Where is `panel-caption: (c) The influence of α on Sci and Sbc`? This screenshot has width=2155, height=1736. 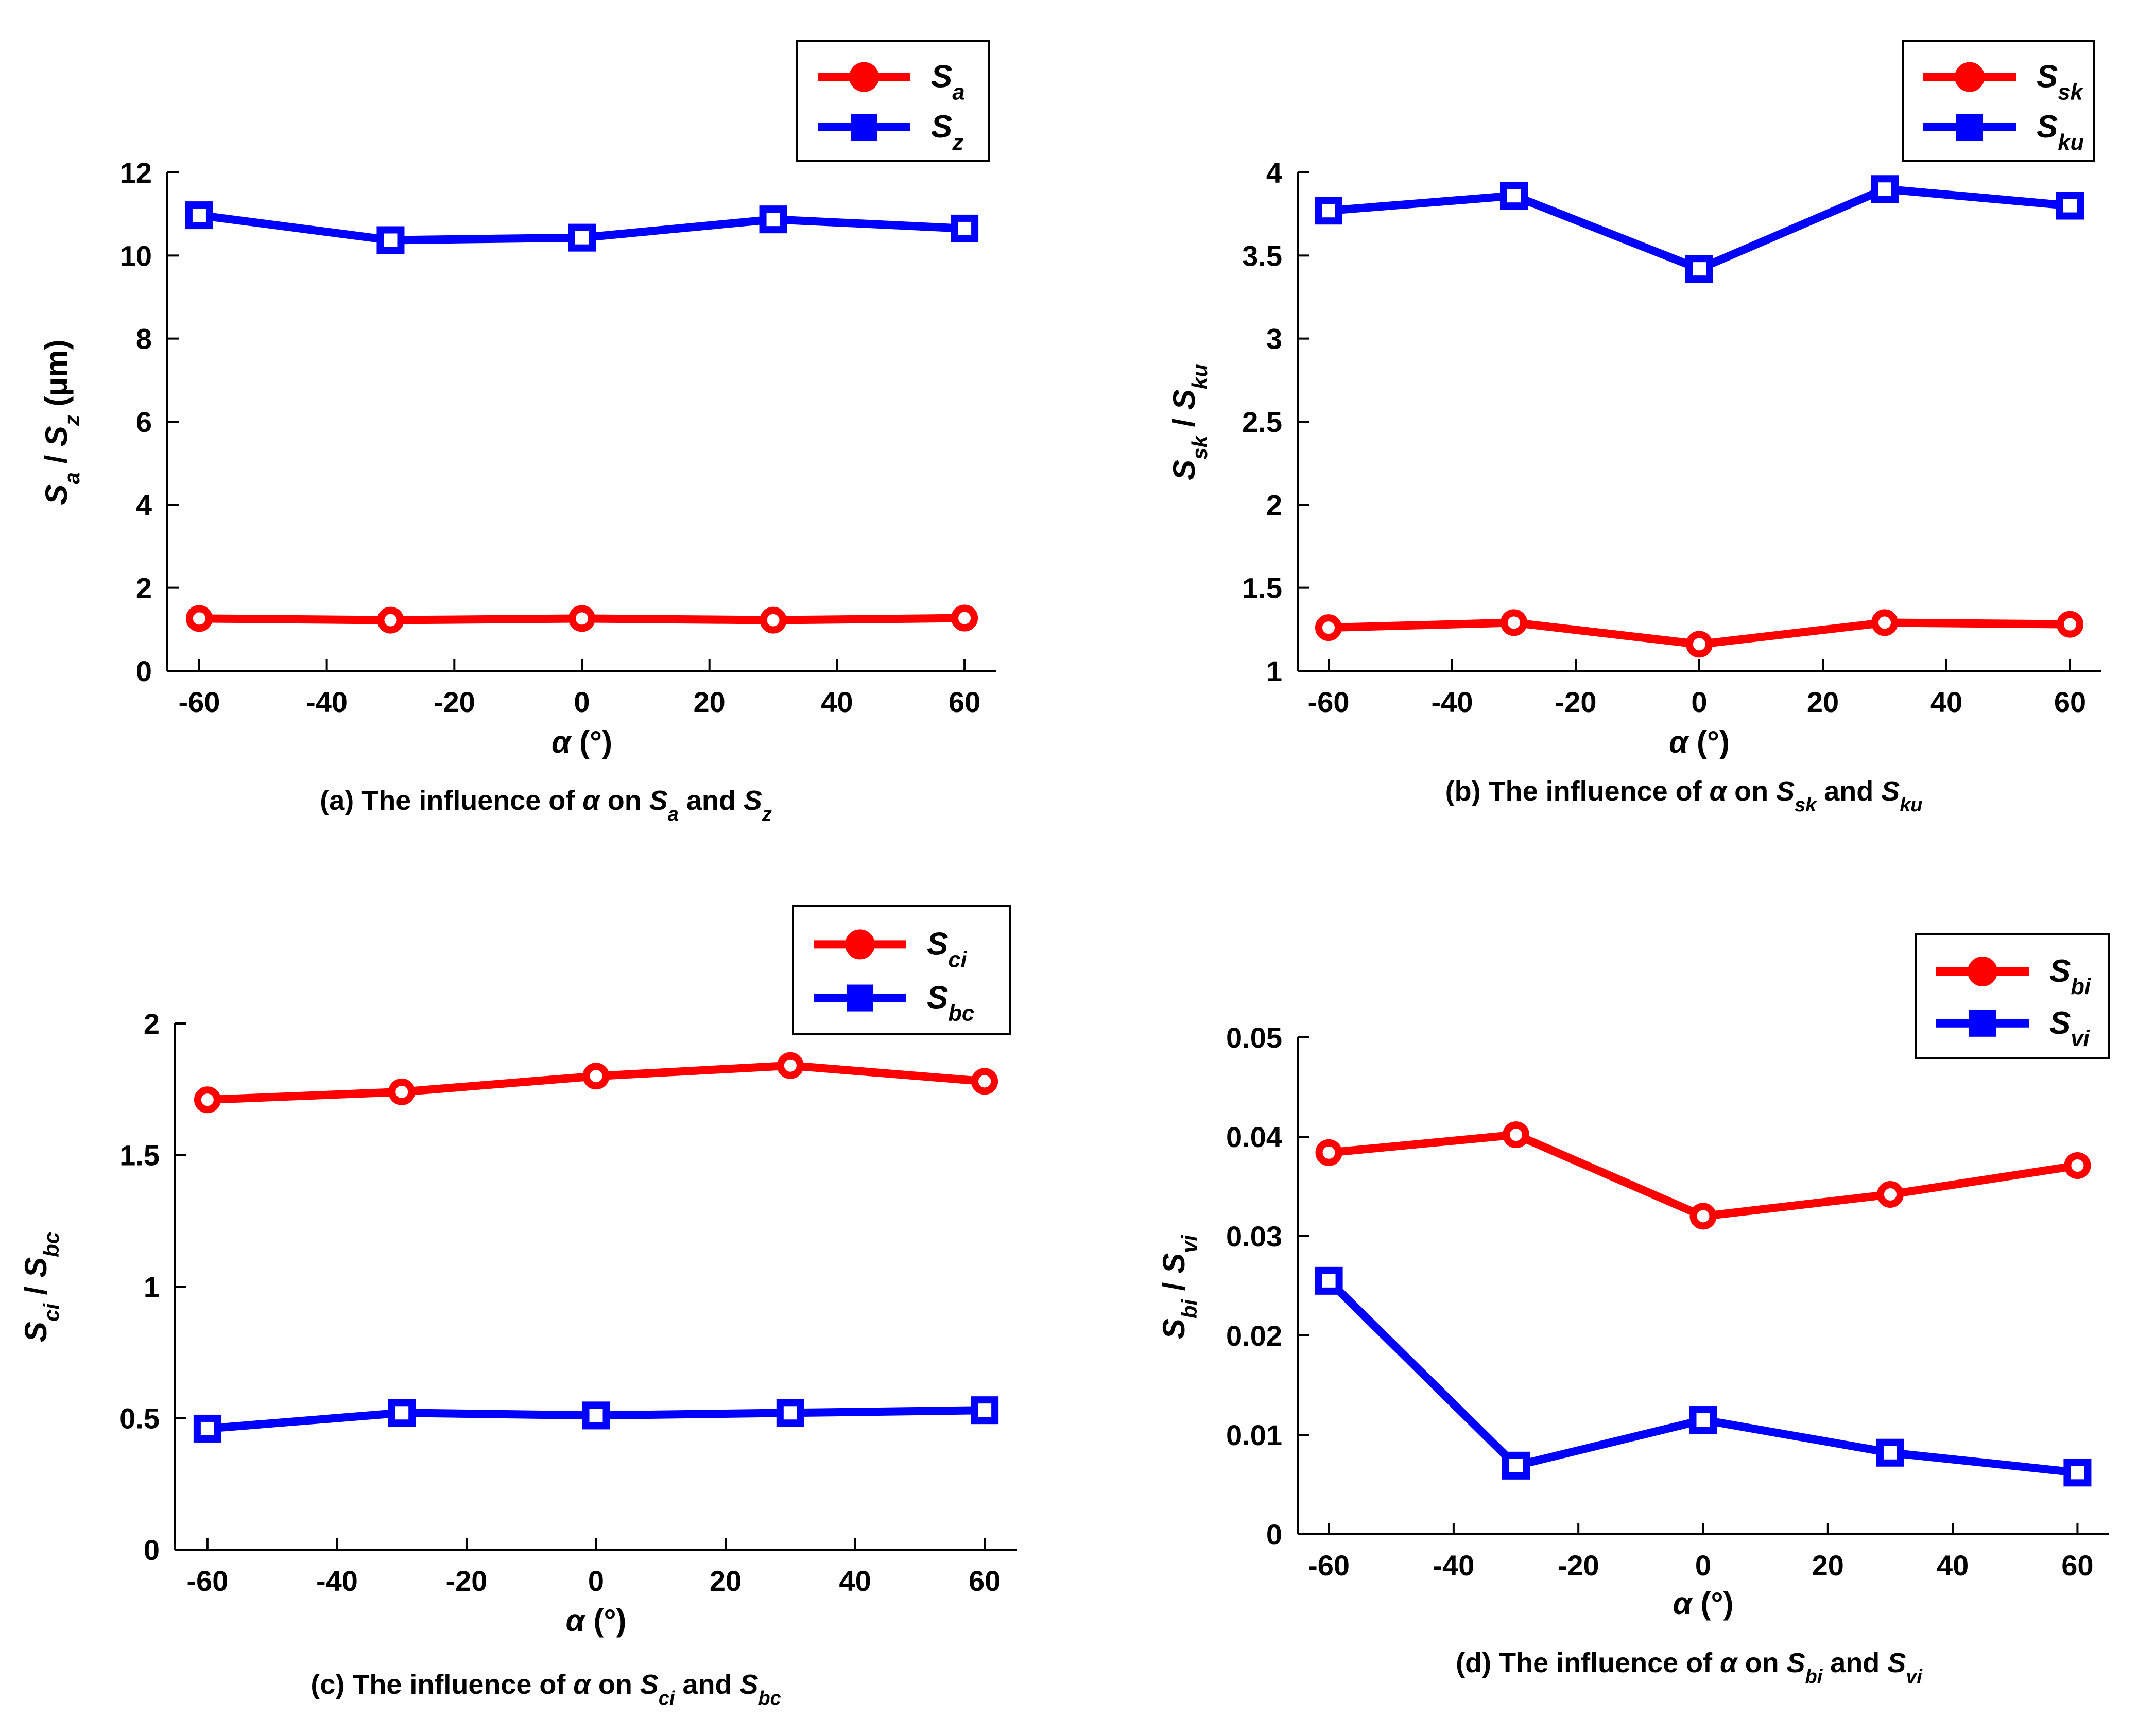 panel-caption: (c) The influence of α on Sci and Sbc is located at coordinates (546, 1689).